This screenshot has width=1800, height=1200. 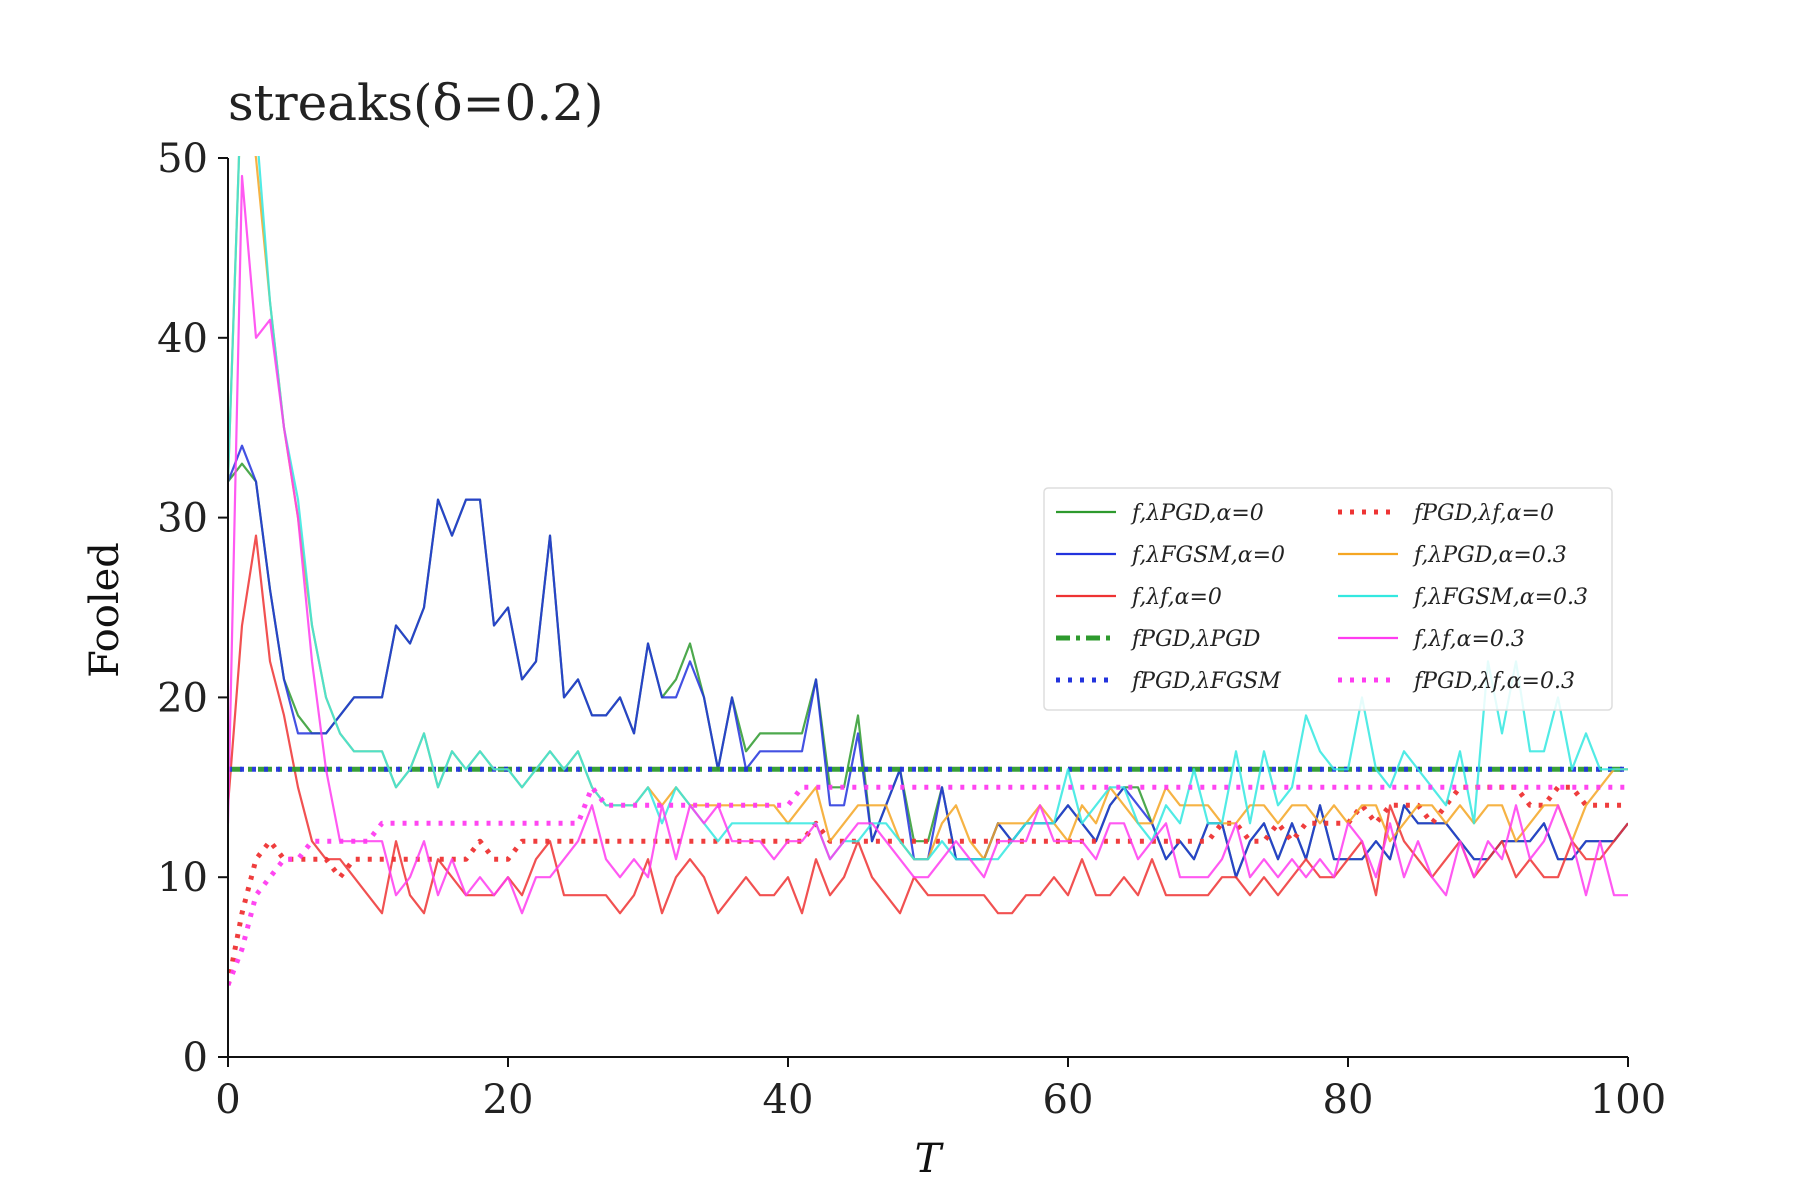 I want to click on y-axis-label: Fooled, so click(x=105, y=610).